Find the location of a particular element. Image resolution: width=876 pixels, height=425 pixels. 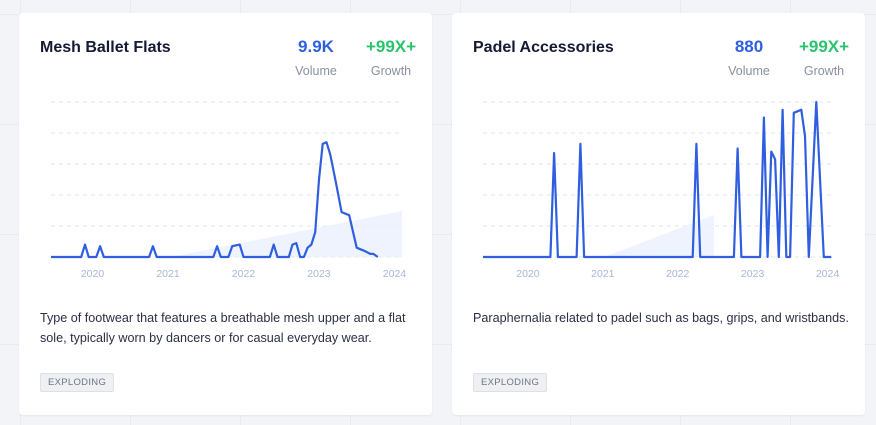

volume-metric: 880 Volume is located at coordinates (749, 57).